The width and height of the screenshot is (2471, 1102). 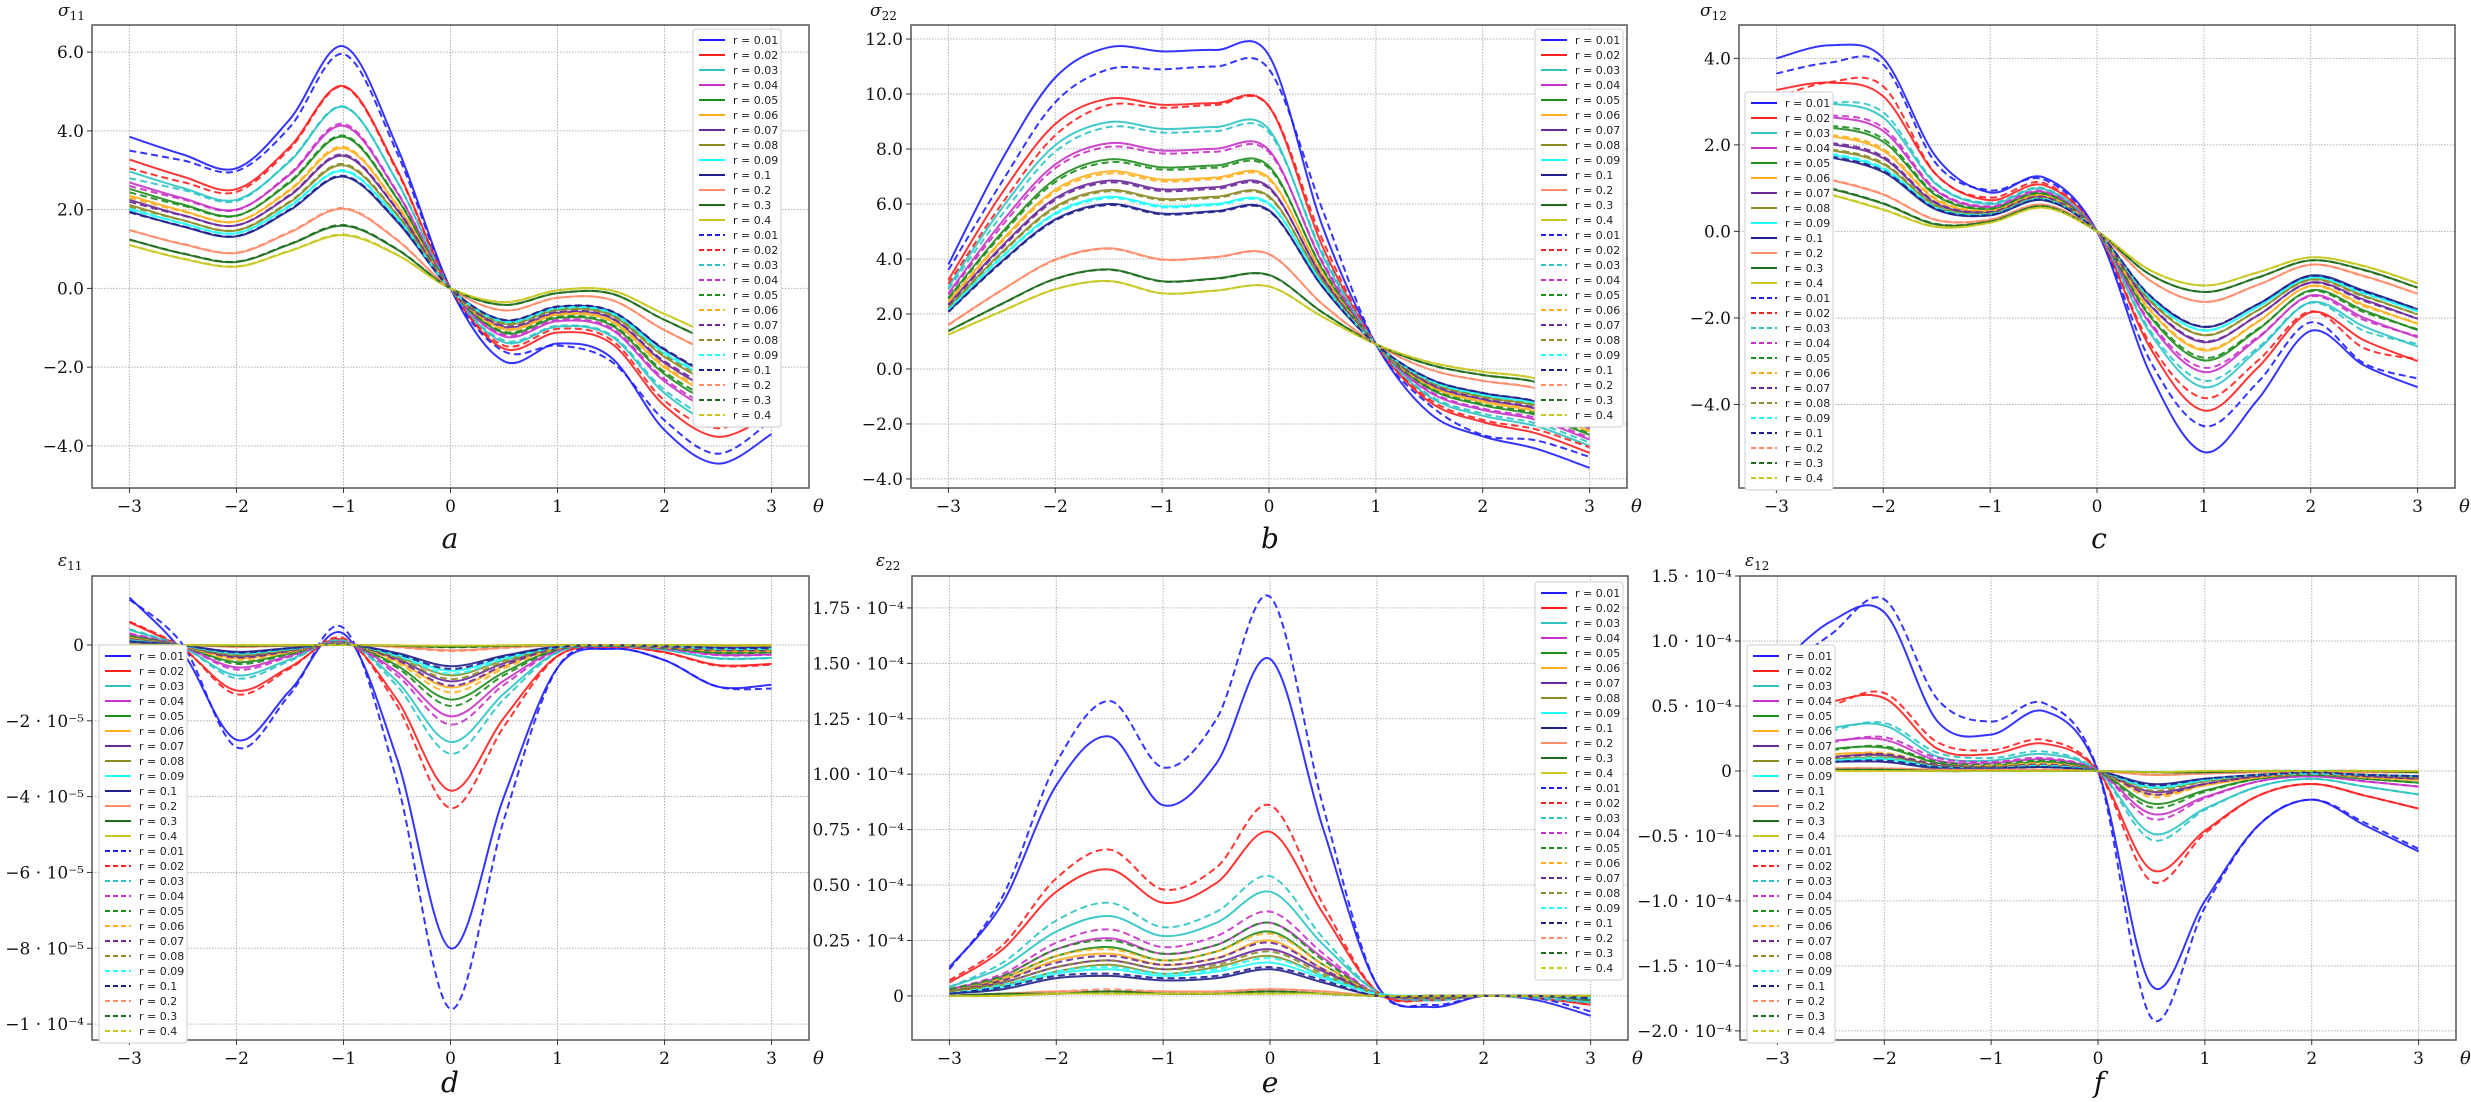 What do you see at coordinates (2097, 234) in the screenshot?
I see `series-line-dashed-r-0.4` at bounding box center [2097, 234].